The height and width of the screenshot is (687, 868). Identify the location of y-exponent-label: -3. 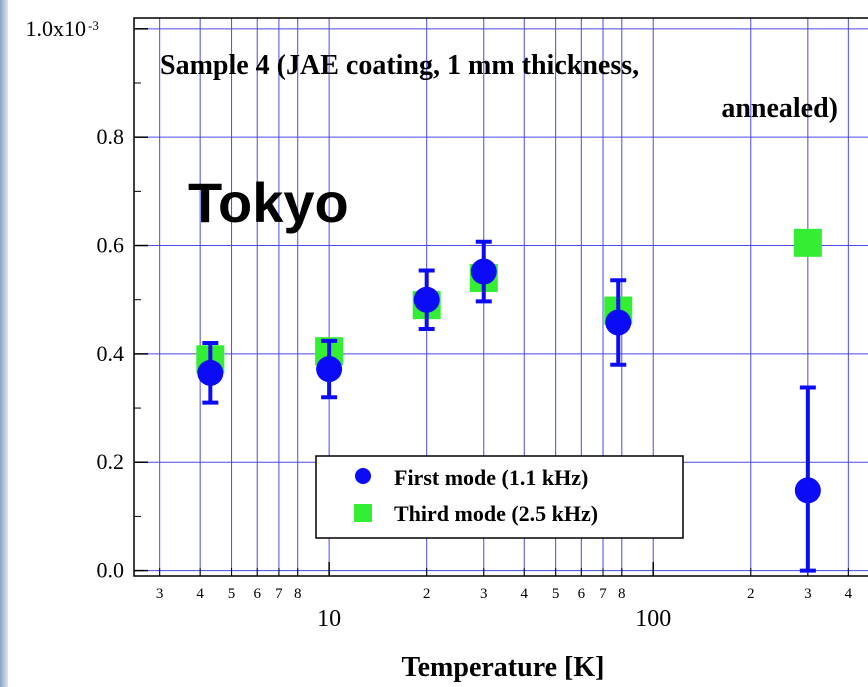
(93, 25).